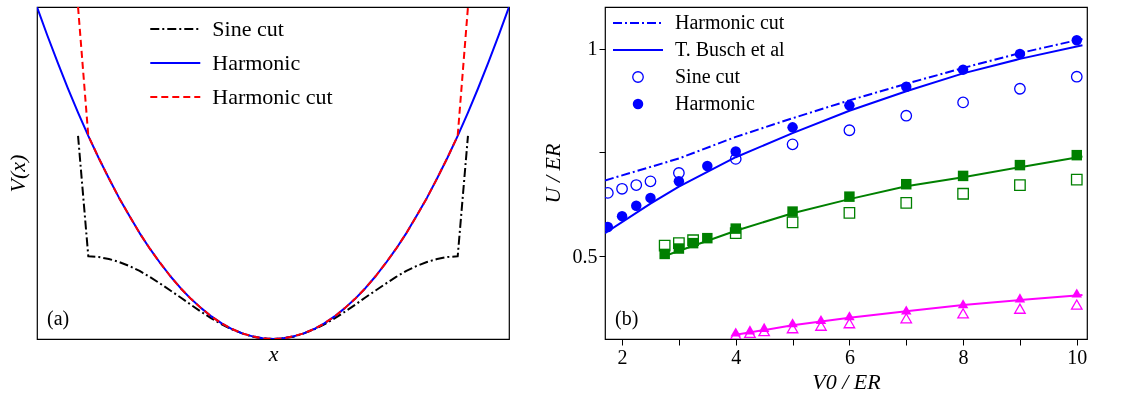  I want to click on y-tick-label: 0.5, so click(585, 255).